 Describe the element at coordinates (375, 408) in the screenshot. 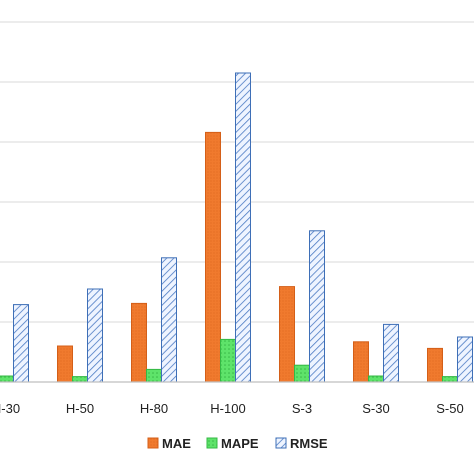

I see `x-tick-label: S-30` at that location.